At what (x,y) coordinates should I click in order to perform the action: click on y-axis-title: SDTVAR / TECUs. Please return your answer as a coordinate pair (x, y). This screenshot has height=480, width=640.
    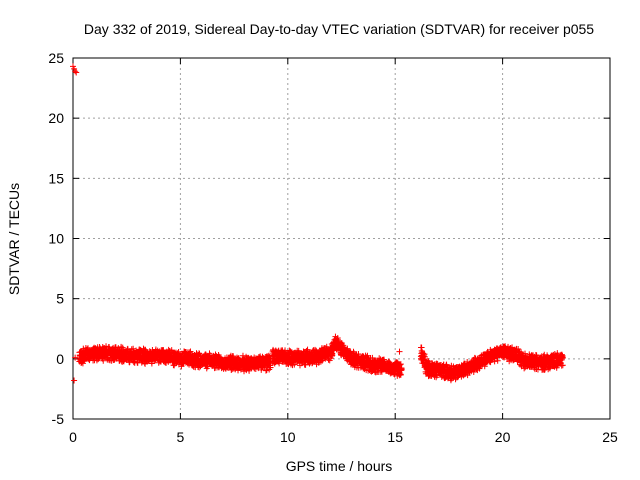
    Looking at the image, I should click on (14, 239).